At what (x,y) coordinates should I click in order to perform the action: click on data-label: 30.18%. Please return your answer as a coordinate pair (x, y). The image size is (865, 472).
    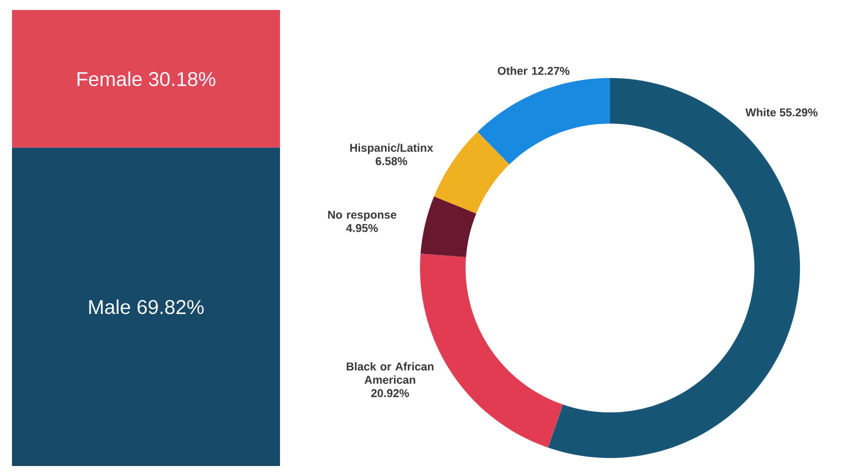
    Looking at the image, I should click on (182, 79).